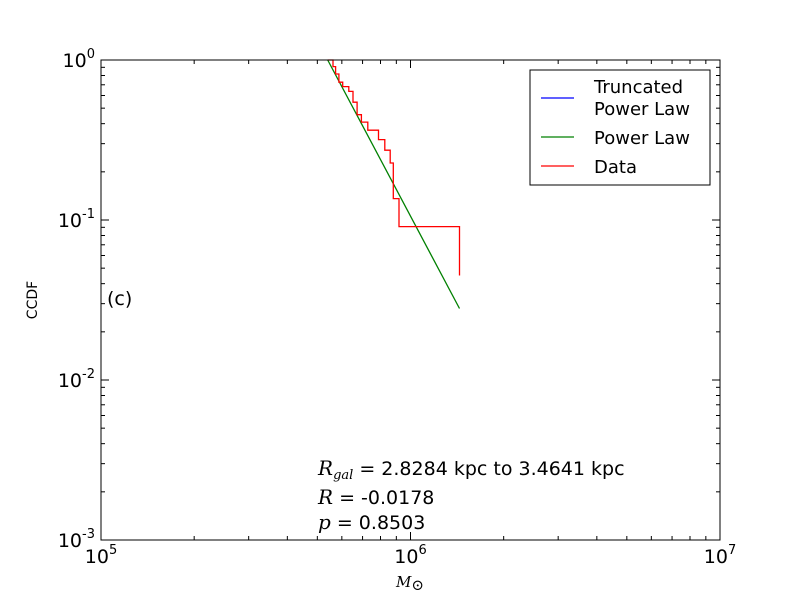  Describe the element at coordinates (324, 522) in the screenshot. I see `annotation-p-symbol: p` at that location.